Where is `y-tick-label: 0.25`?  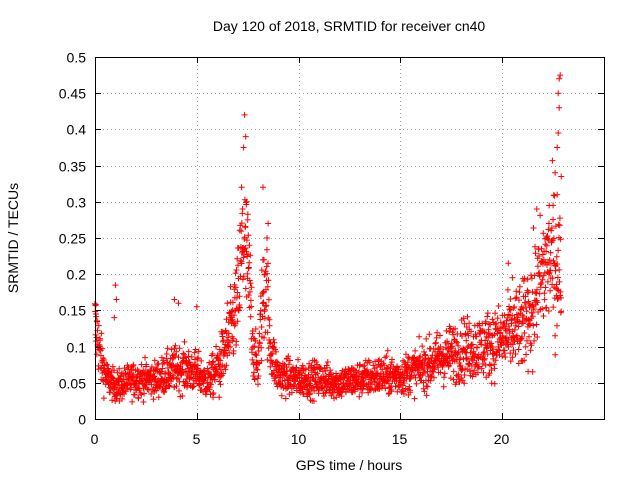 y-tick-label: 0.25 is located at coordinates (72, 239).